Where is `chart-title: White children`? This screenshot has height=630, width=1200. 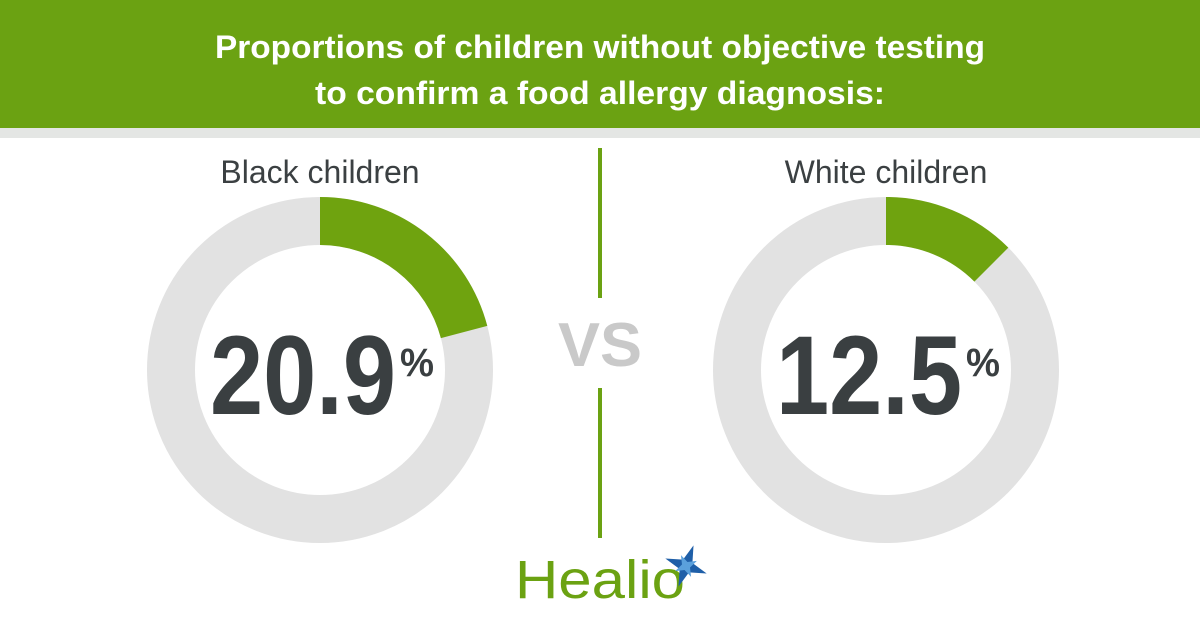 chart-title: White children is located at coordinates (886, 172).